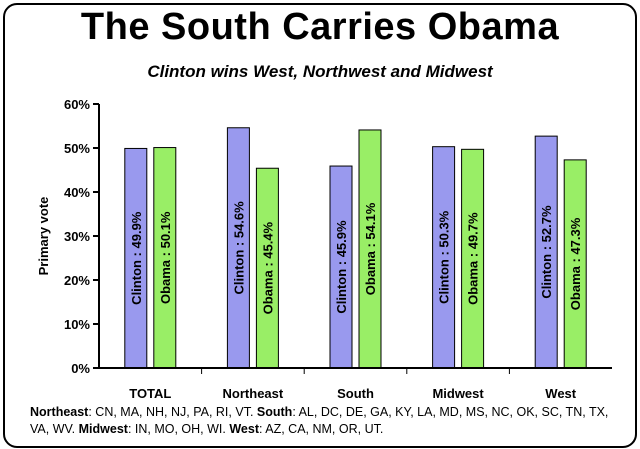 This screenshot has width=640, height=449. What do you see at coordinates (77, 104) in the screenshot?
I see `y-tick-label: 60%` at bounding box center [77, 104].